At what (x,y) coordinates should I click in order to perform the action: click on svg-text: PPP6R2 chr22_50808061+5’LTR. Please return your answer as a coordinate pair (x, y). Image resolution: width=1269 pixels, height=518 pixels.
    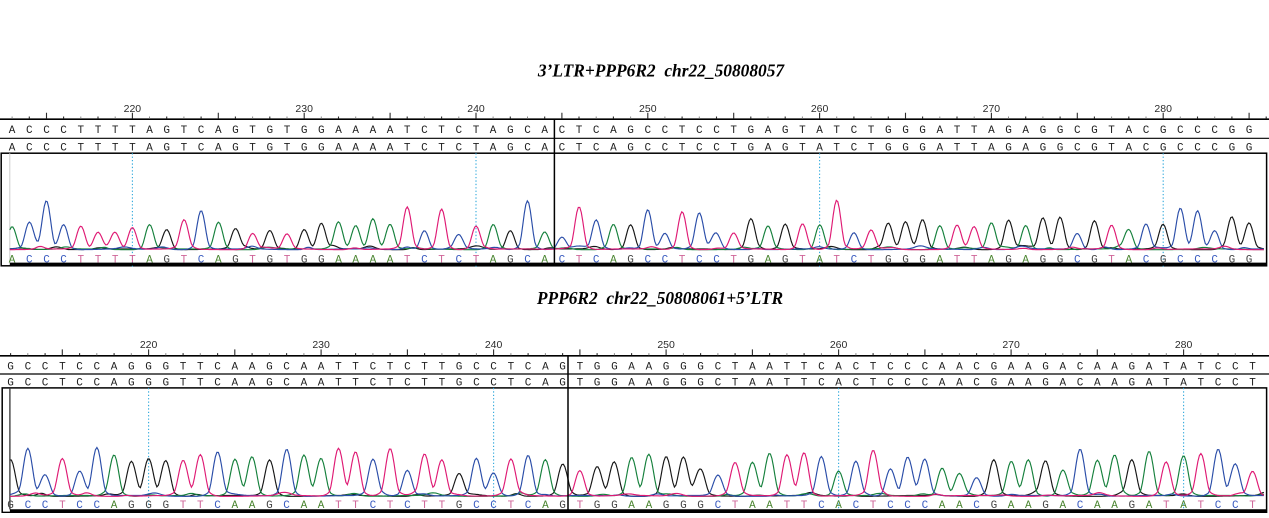
    Looking at the image, I should click on (659, 298).